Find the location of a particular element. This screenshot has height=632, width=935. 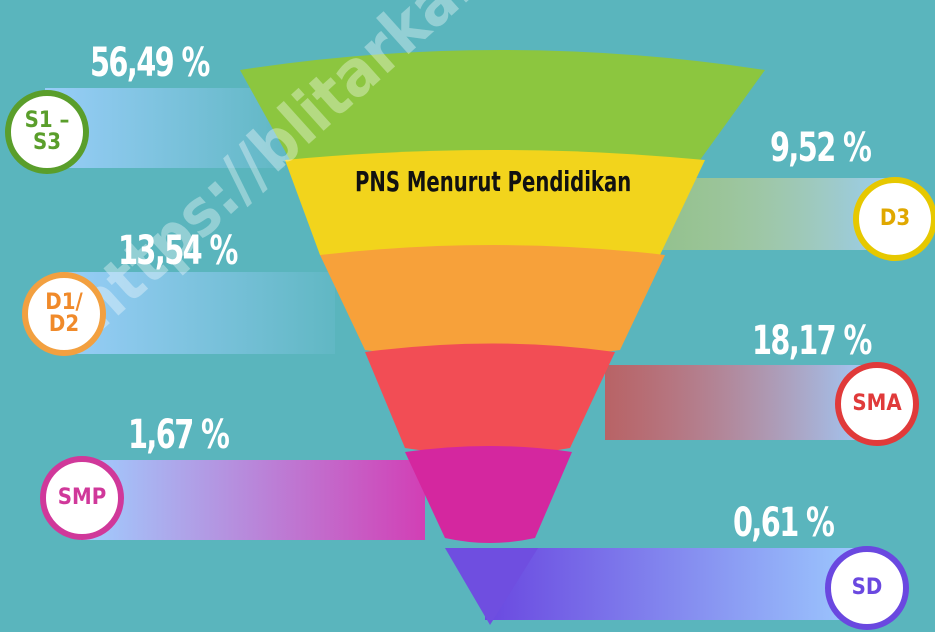

value: 9,52 % is located at coordinates (821, 148).